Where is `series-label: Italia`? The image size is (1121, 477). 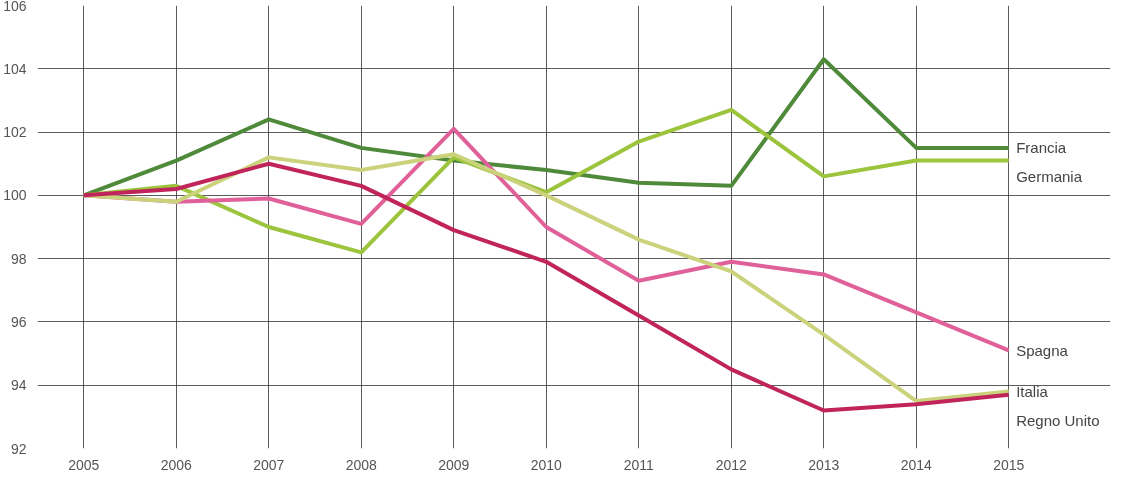
series-label: Italia is located at coordinates (1032, 392).